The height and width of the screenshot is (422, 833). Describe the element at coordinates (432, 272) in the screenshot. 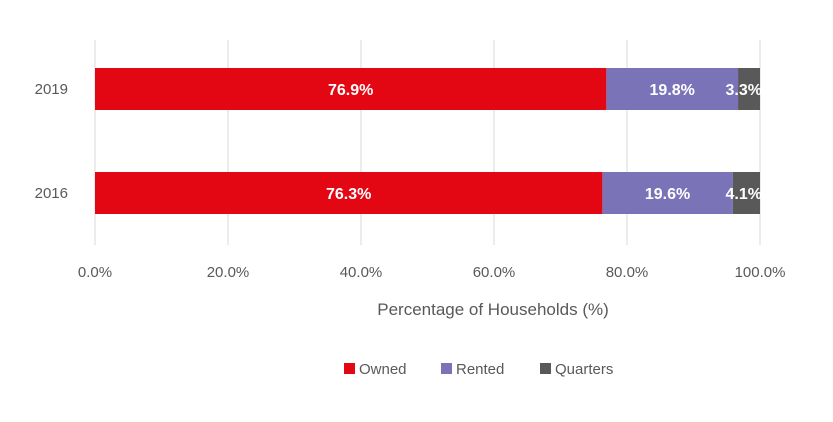

I see `x-tick-labels: 0.0% 20.0% 40.0% 60.0% 80.0% 100.0%` at that location.